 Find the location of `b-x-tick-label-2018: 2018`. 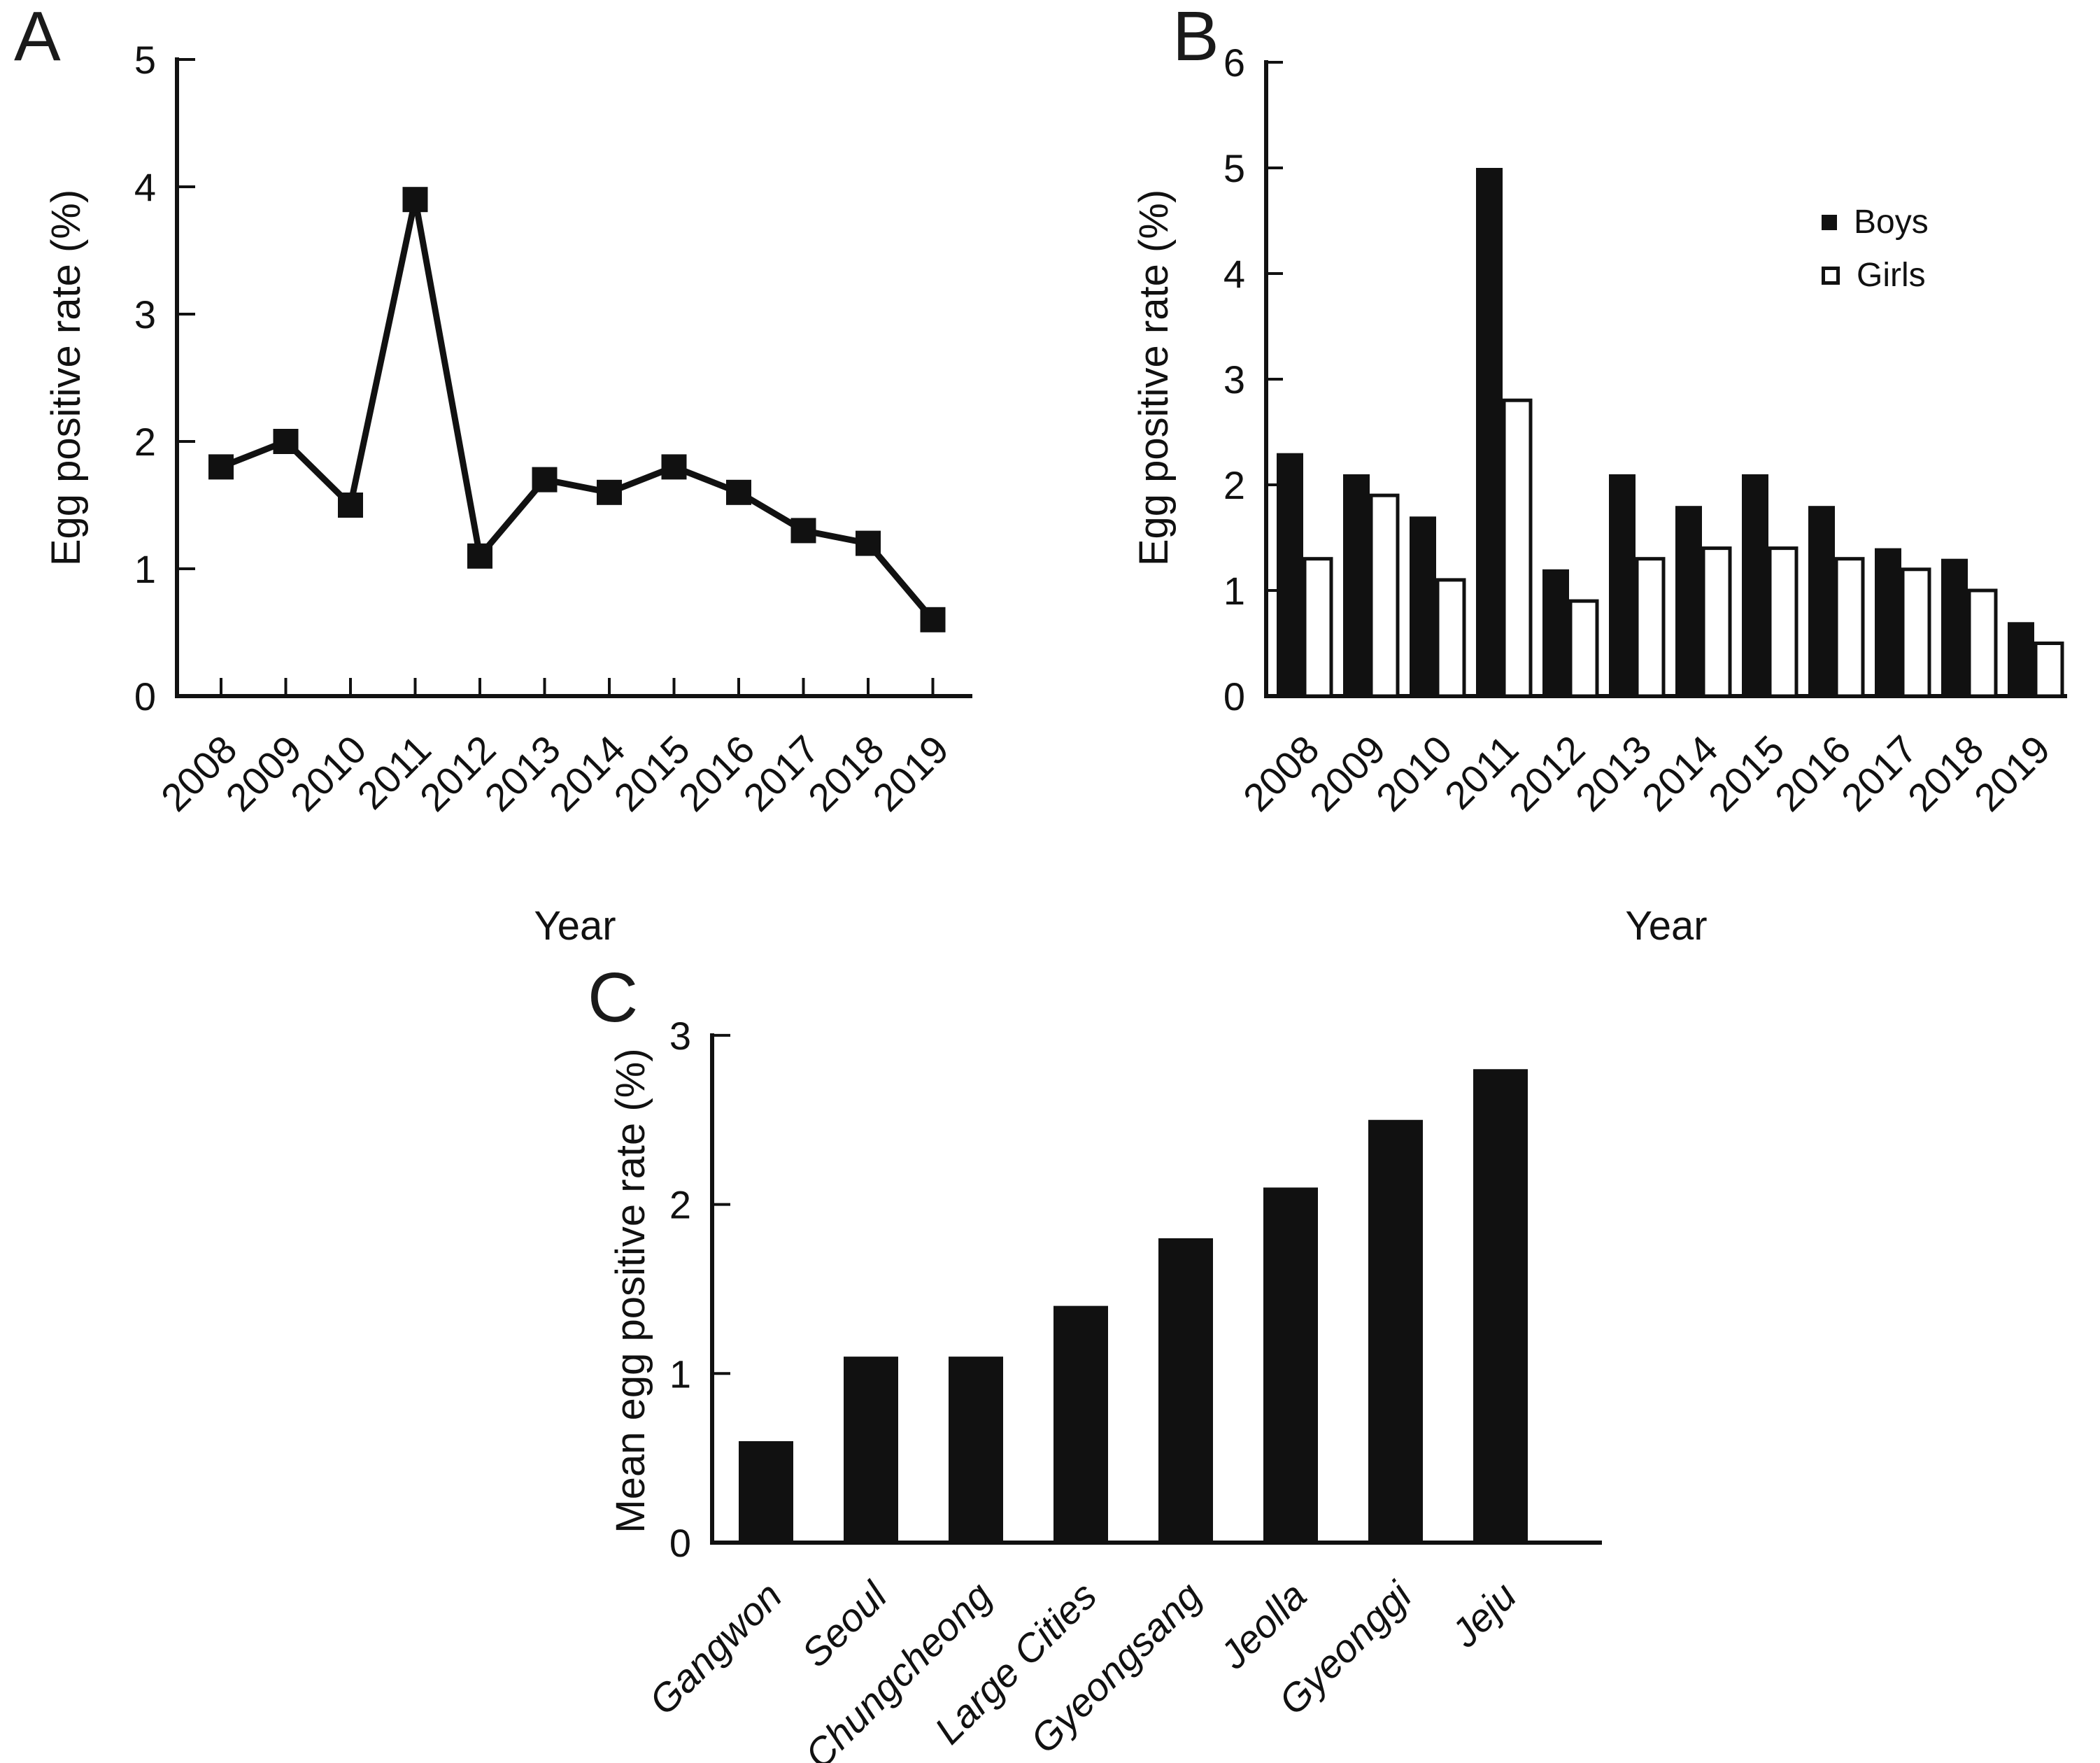

b-x-tick-label-2018: 2018 is located at coordinates (1945, 773).